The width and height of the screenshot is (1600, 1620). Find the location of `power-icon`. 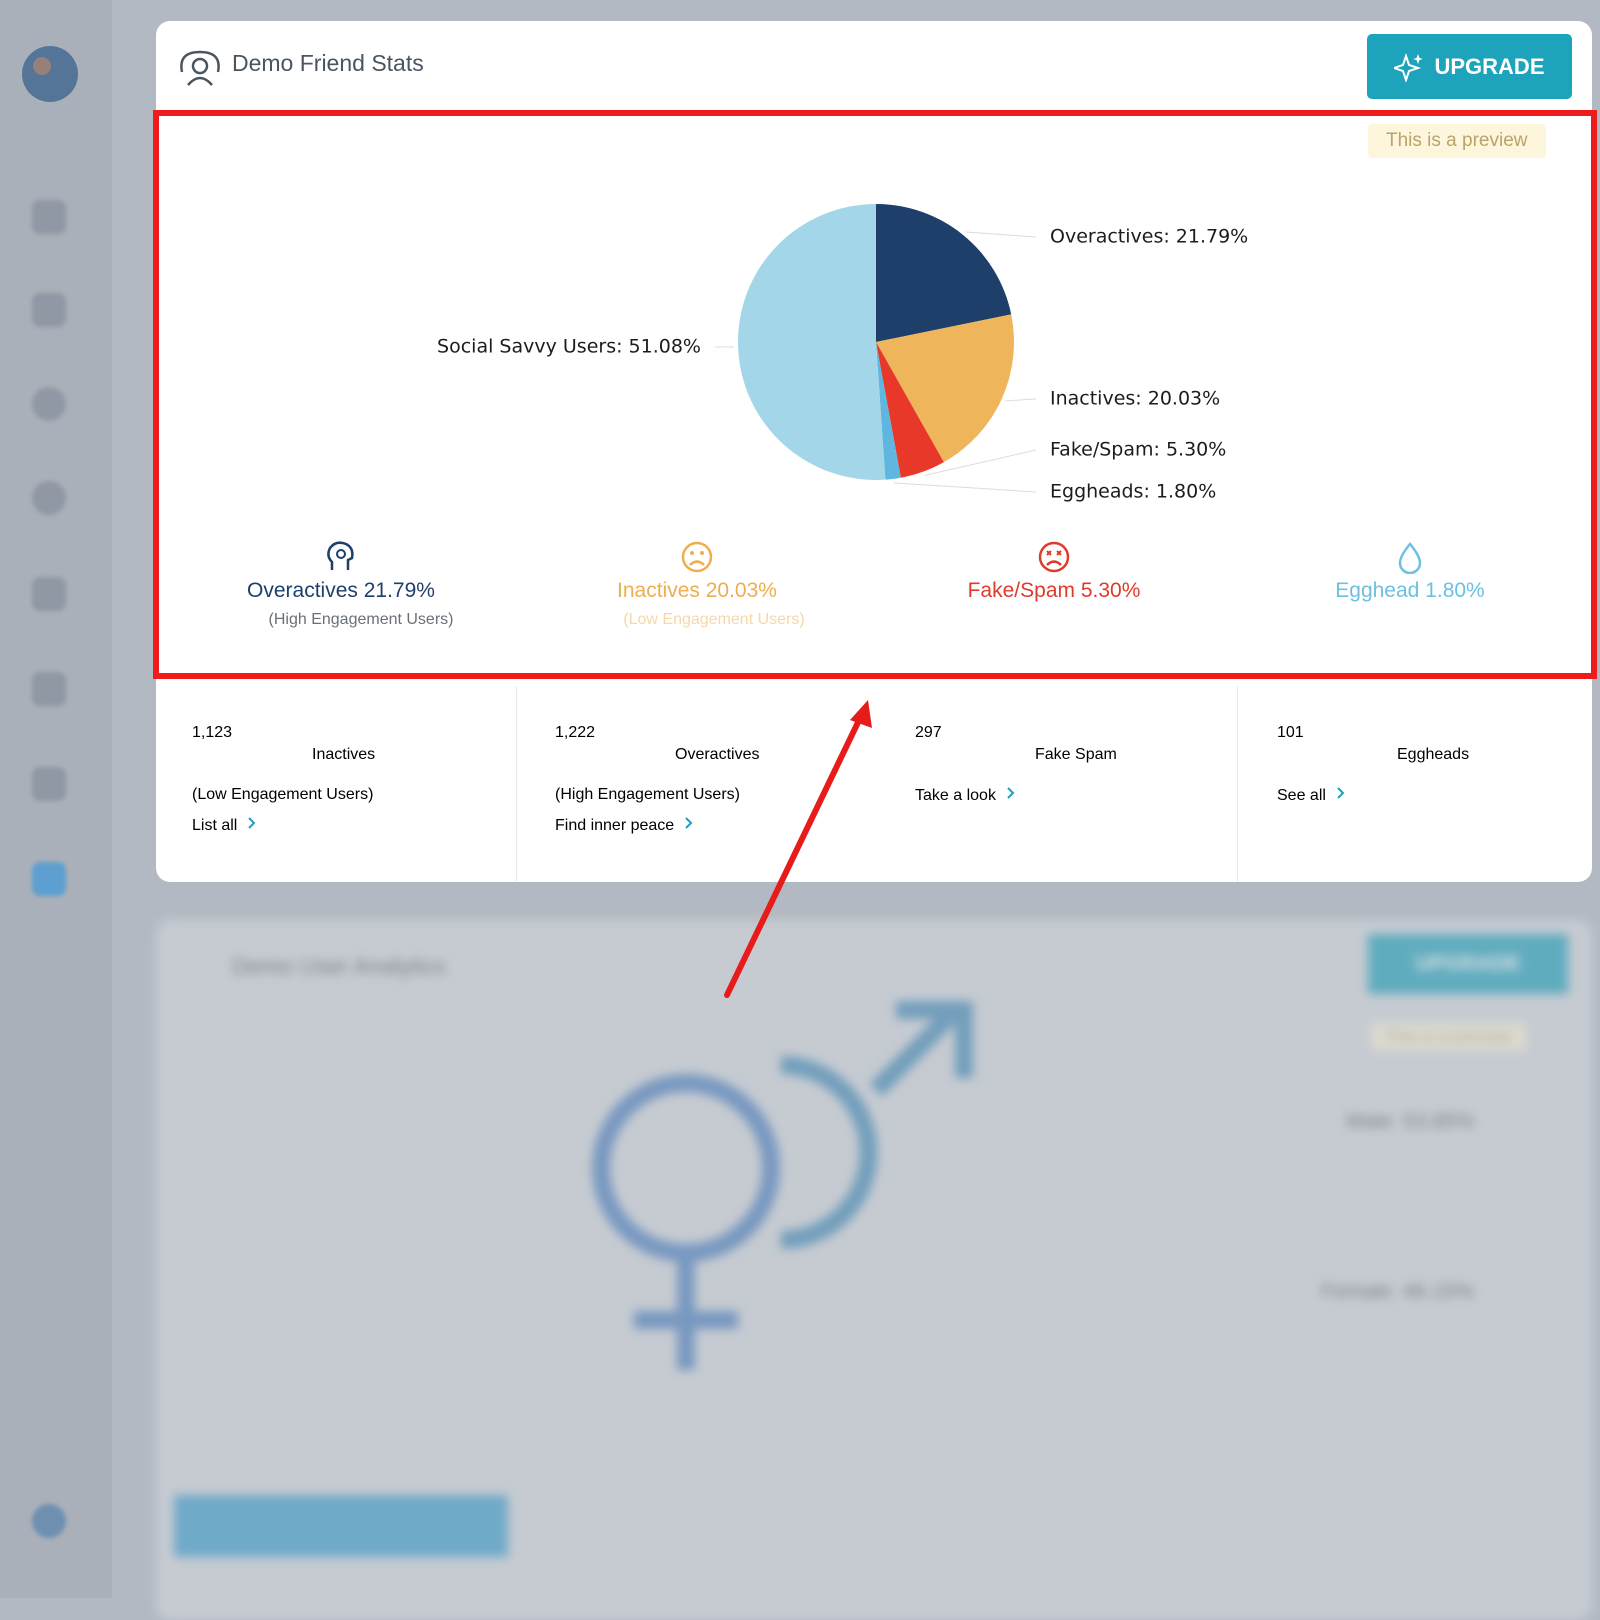

power-icon is located at coordinates (49, 1521).